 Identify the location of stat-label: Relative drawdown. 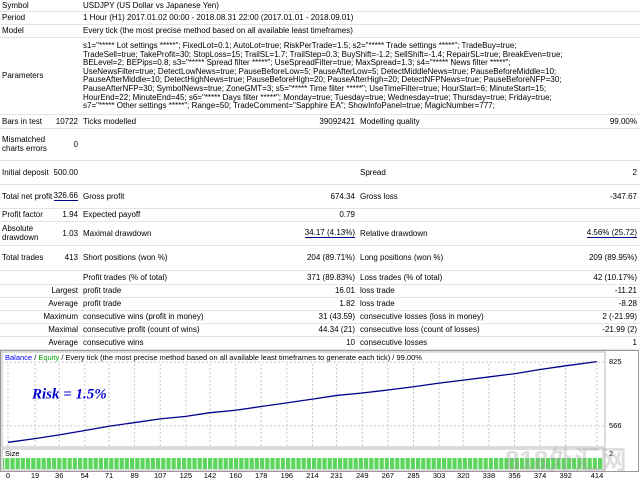
(394, 233).